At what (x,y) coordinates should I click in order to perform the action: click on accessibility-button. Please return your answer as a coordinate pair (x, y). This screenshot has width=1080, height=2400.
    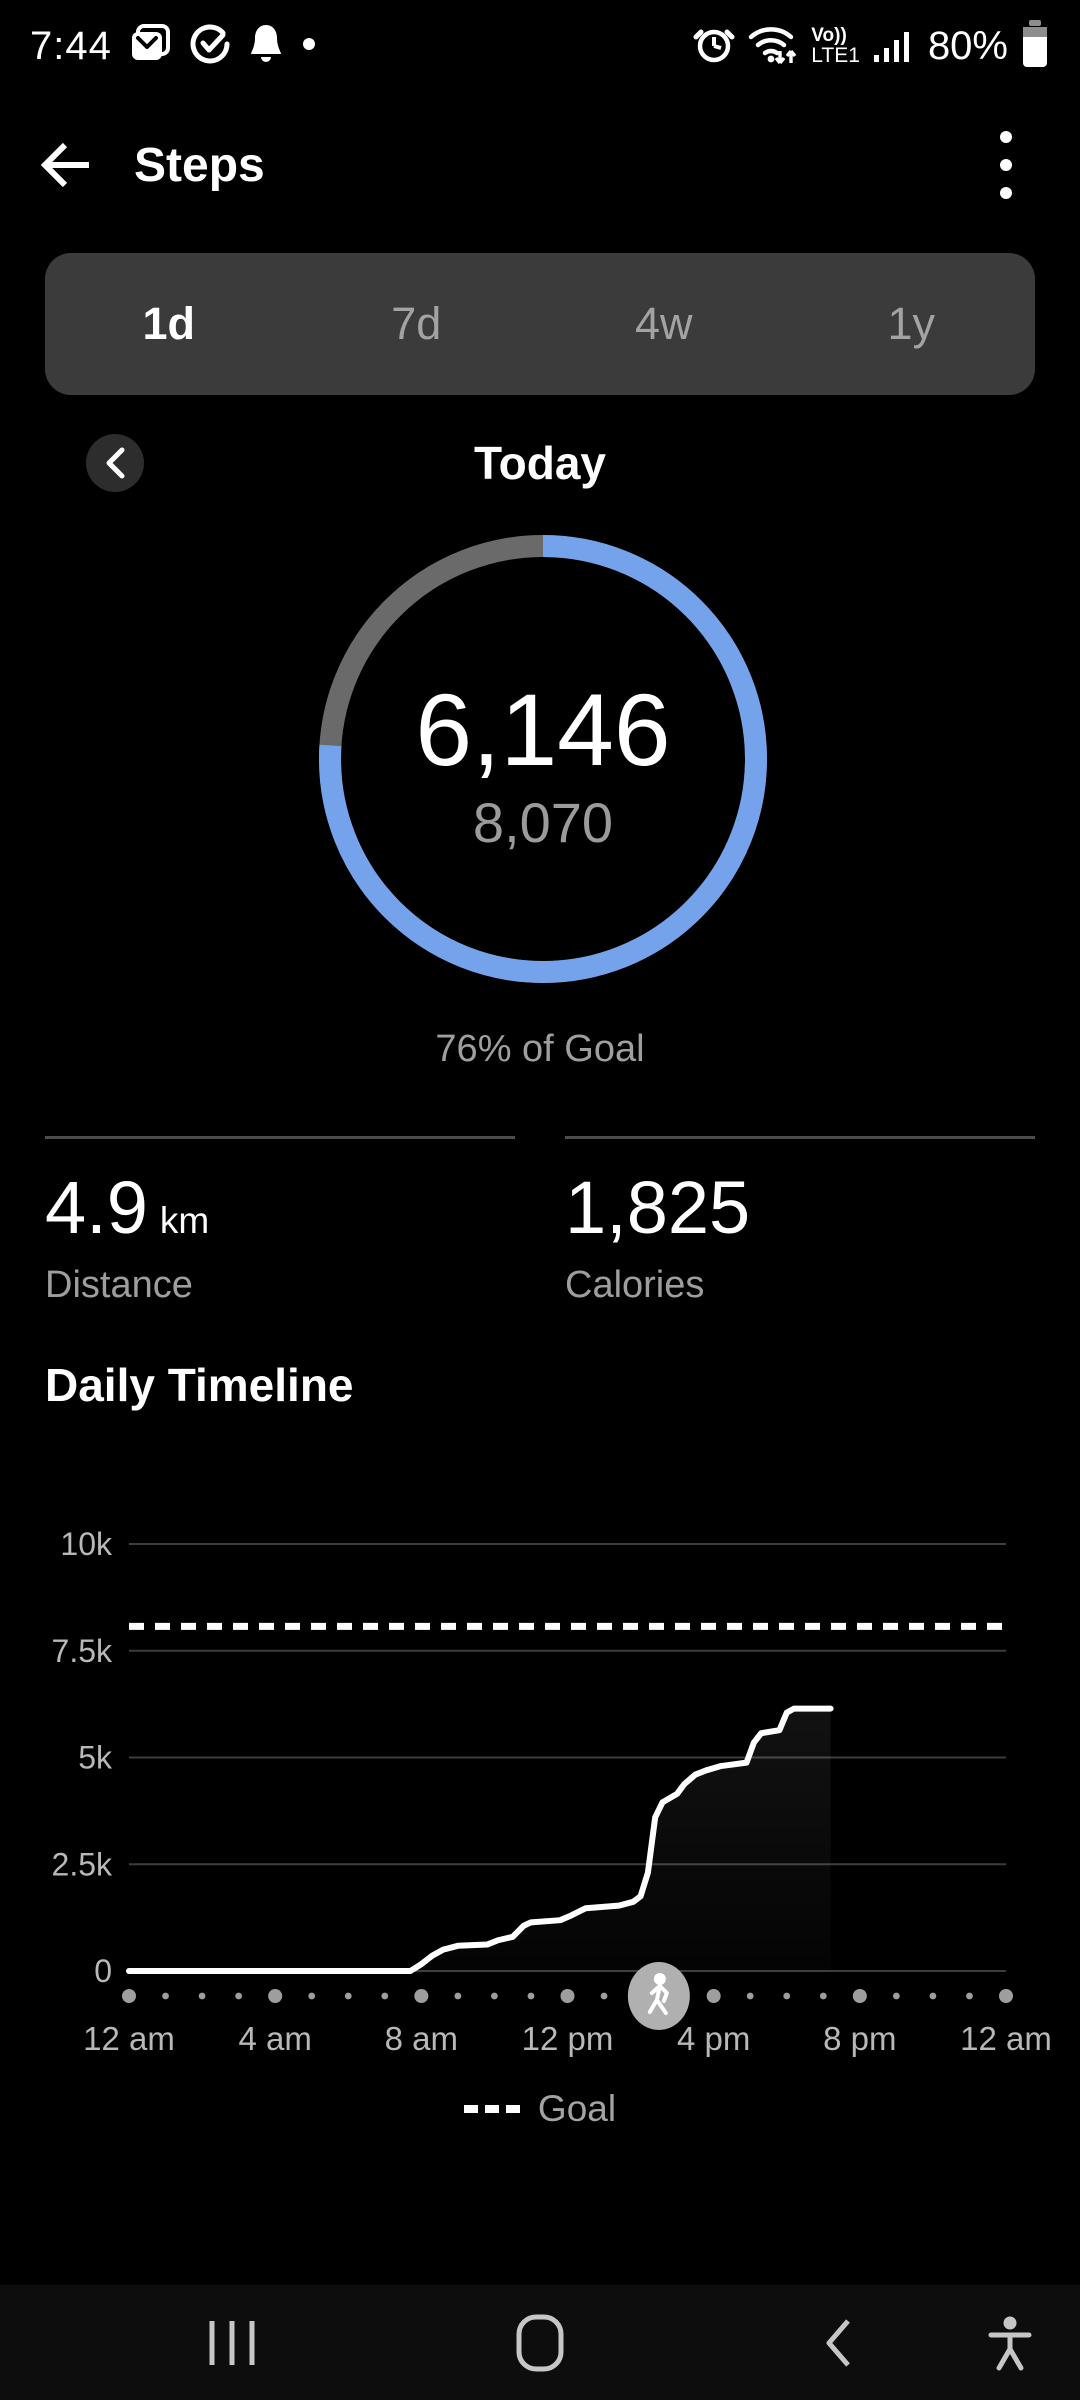
    Looking at the image, I should click on (1010, 2343).